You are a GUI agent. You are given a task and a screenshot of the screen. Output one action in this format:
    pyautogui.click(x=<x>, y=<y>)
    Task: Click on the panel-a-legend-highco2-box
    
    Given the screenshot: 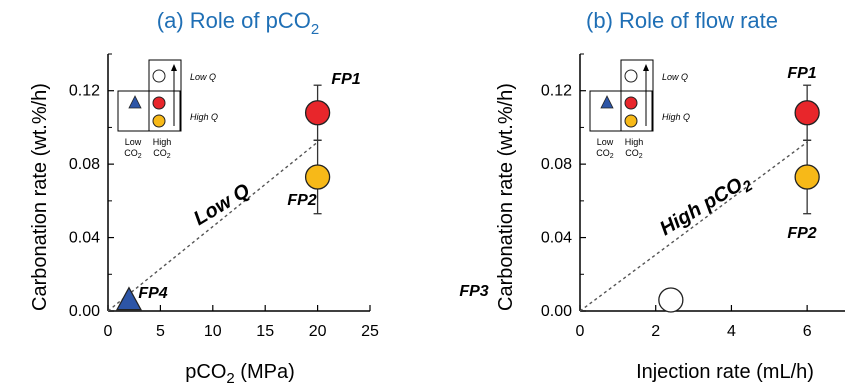 What is the action you would take?
    pyautogui.click(x=165, y=95)
    